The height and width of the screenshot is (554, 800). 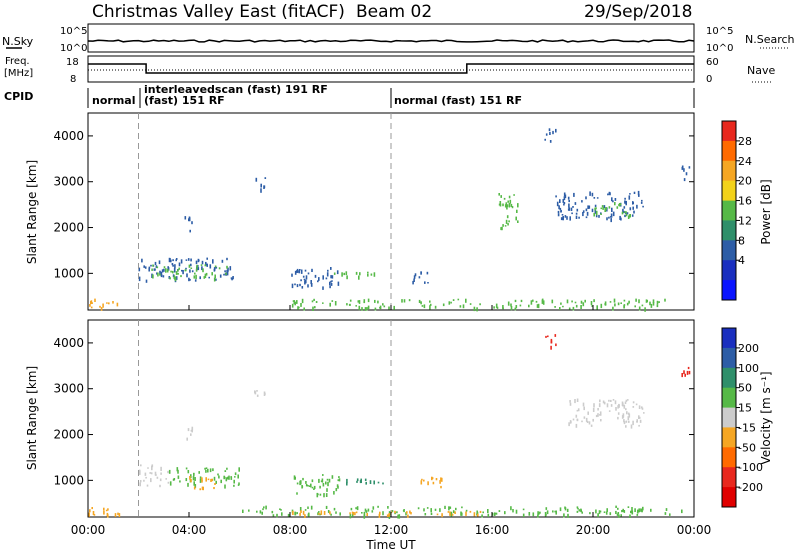 I want to click on nsky-panel: N.Sky 10^5 10^0 10^5 10^0 N.Search, so click(x=398, y=38).